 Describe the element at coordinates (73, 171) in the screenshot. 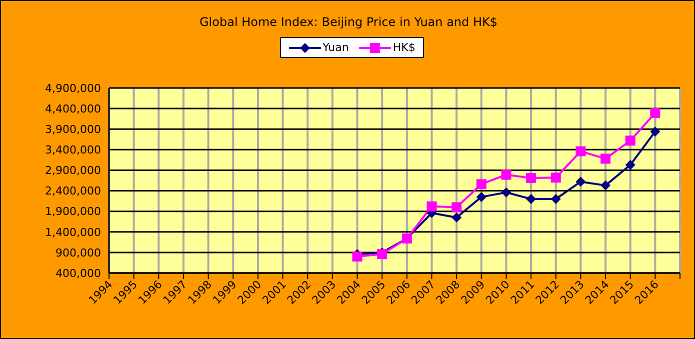

I see `y-tick-label: 2,900,000` at that location.